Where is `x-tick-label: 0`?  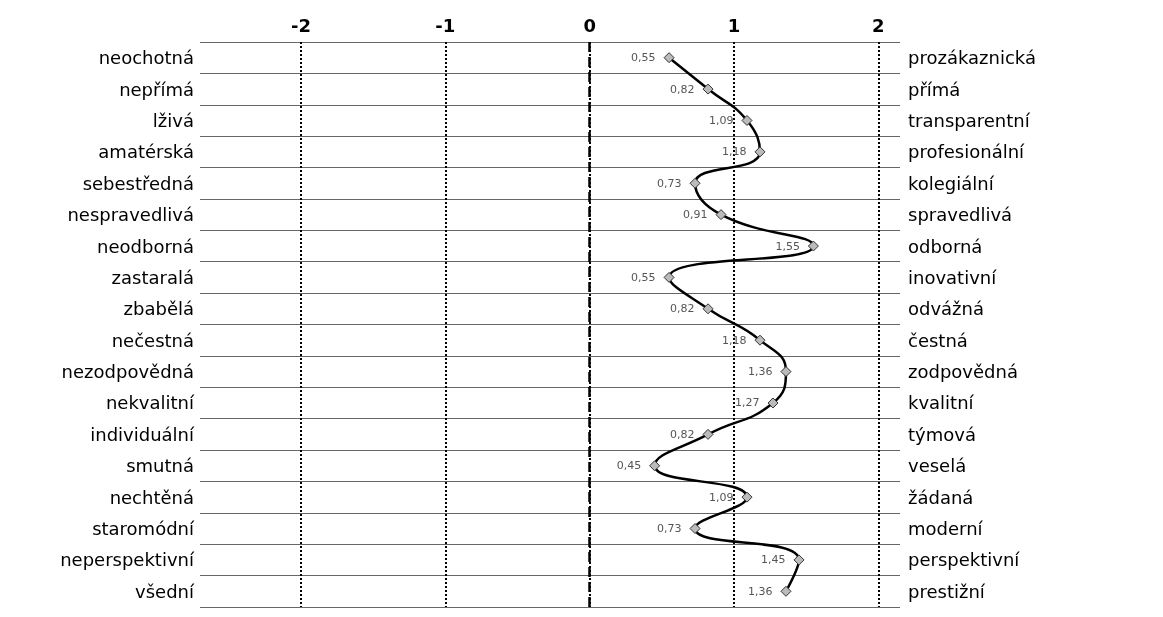
x-tick-label: 0 is located at coordinates (589, 25).